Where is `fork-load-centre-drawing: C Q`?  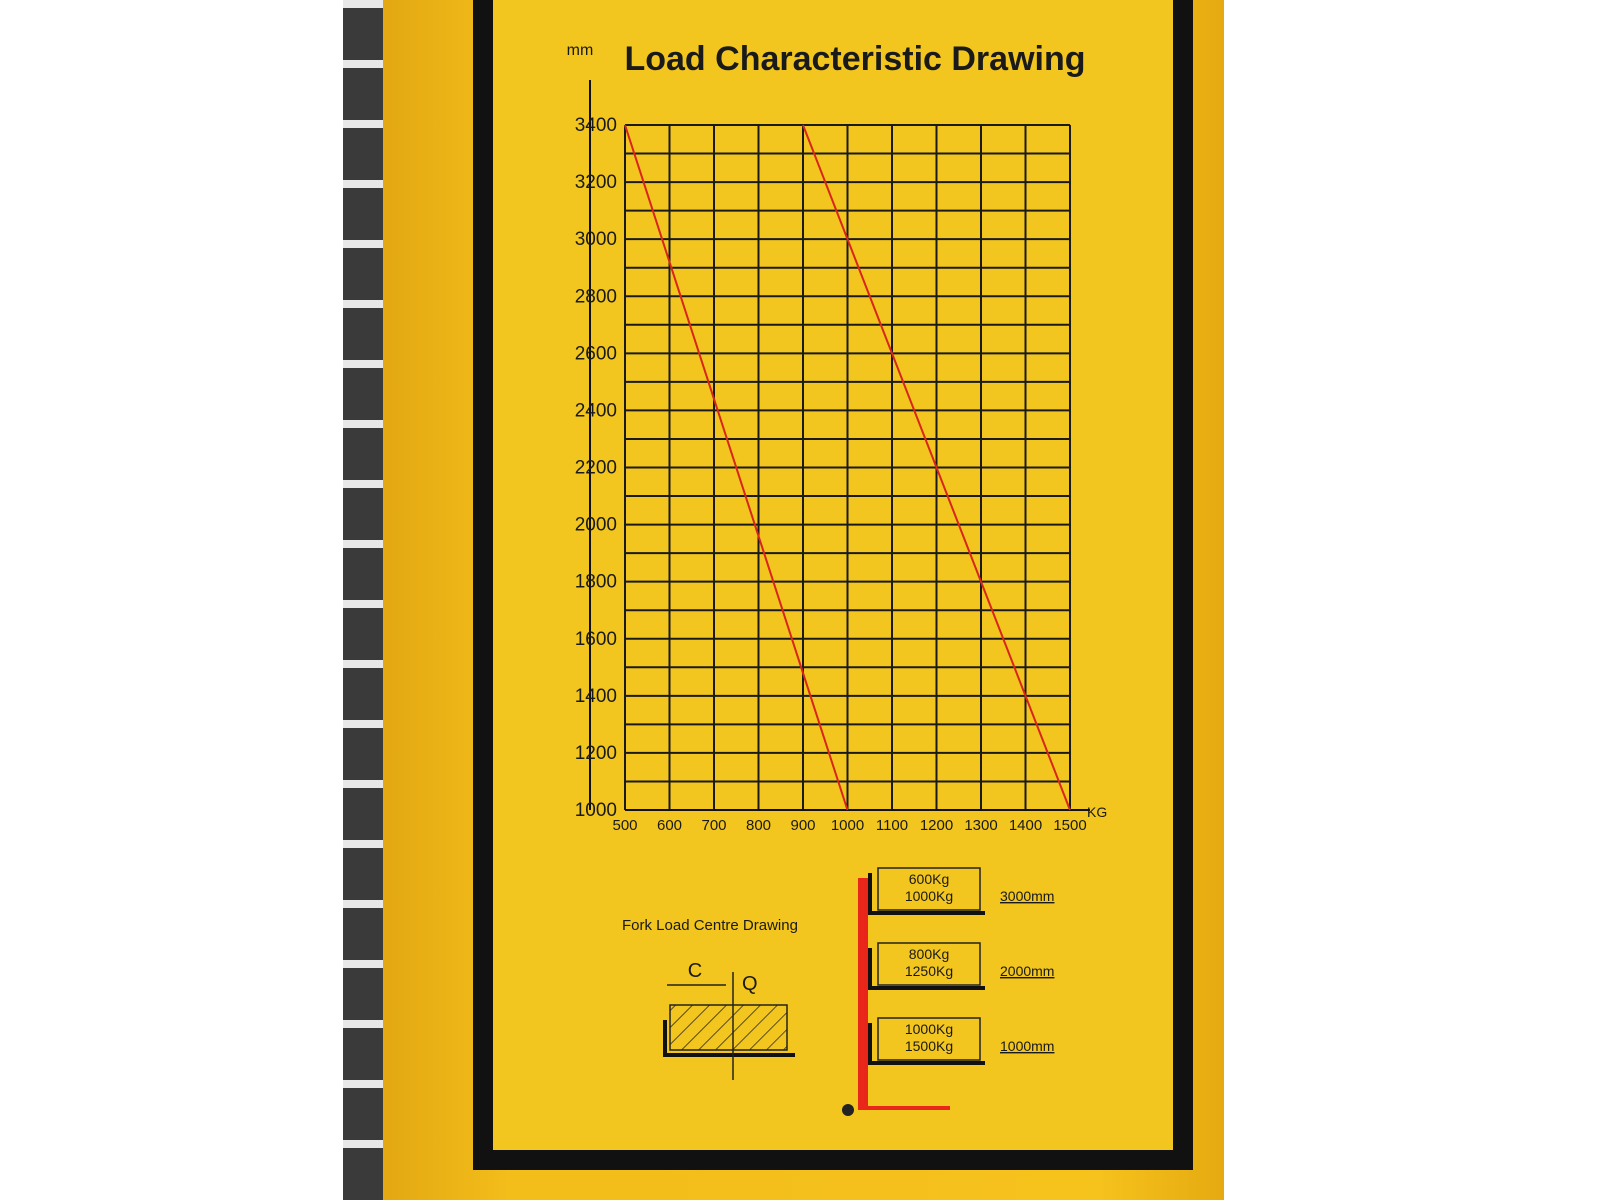
fork-load-centre-drawing: C Q is located at coordinates (729, 1020).